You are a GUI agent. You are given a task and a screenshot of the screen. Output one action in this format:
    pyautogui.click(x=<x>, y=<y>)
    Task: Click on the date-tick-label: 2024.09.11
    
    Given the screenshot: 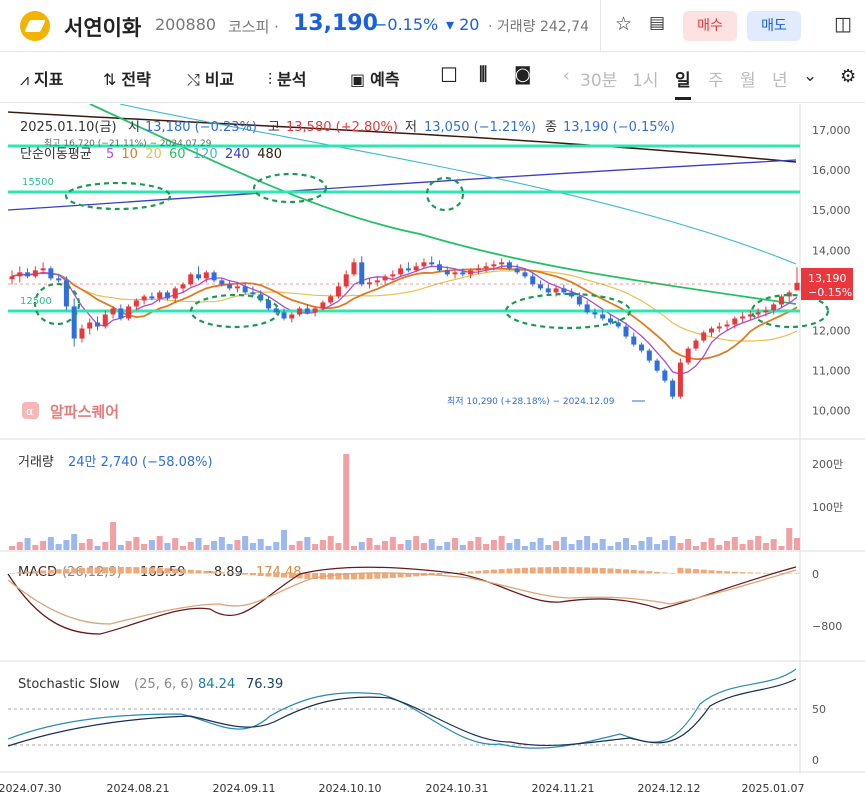 What is the action you would take?
    pyautogui.click(x=244, y=788)
    